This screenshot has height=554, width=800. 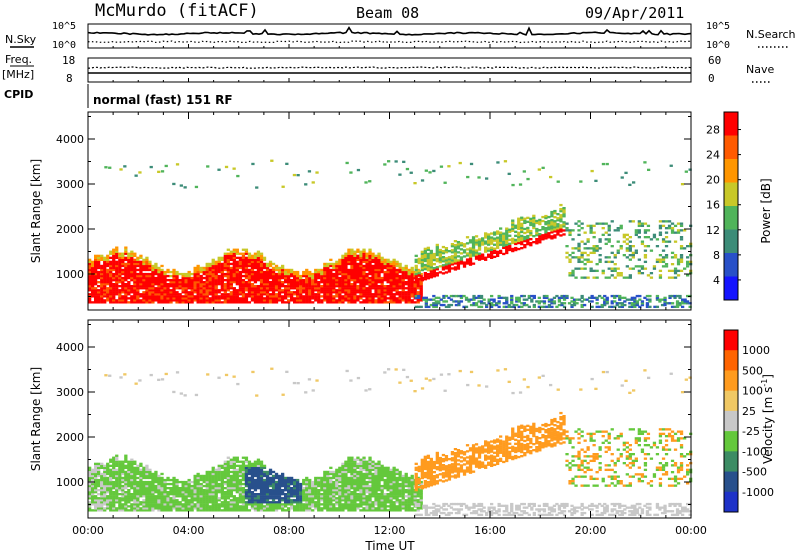 What do you see at coordinates (731, 265) in the screenshot?
I see `power-colorbar-swatch` at bounding box center [731, 265].